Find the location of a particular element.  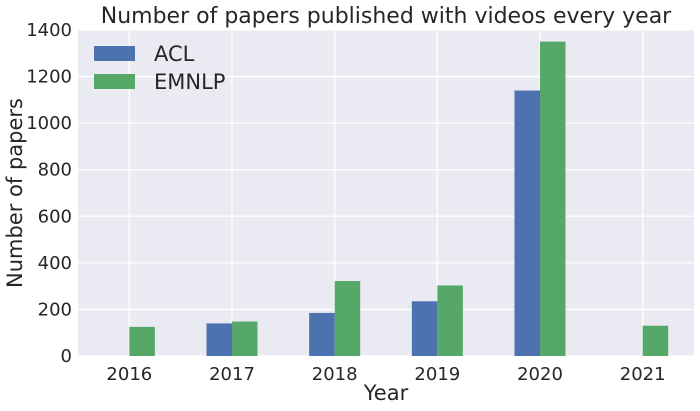

y-tick-label: 1400 is located at coordinates (49, 30).